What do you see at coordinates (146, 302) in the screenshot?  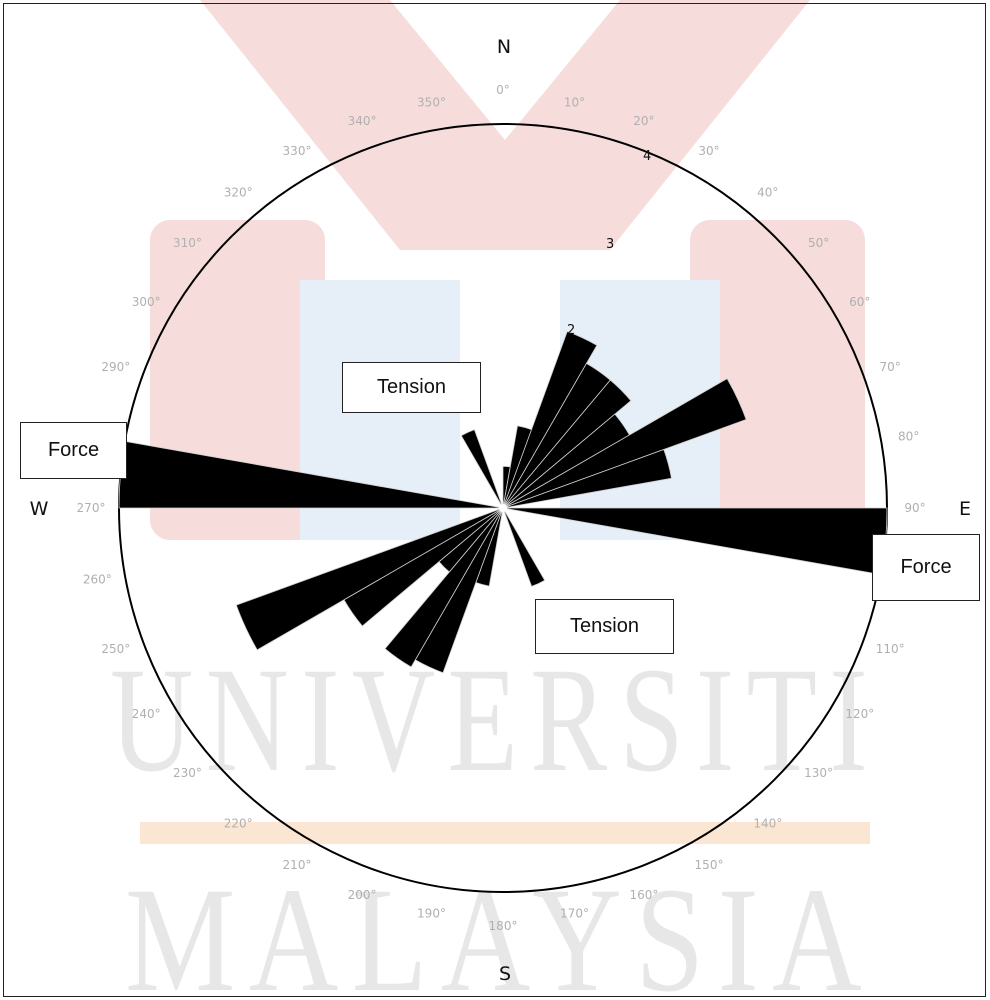 I see `angle-label-300: 300°` at bounding box center [146, 302].